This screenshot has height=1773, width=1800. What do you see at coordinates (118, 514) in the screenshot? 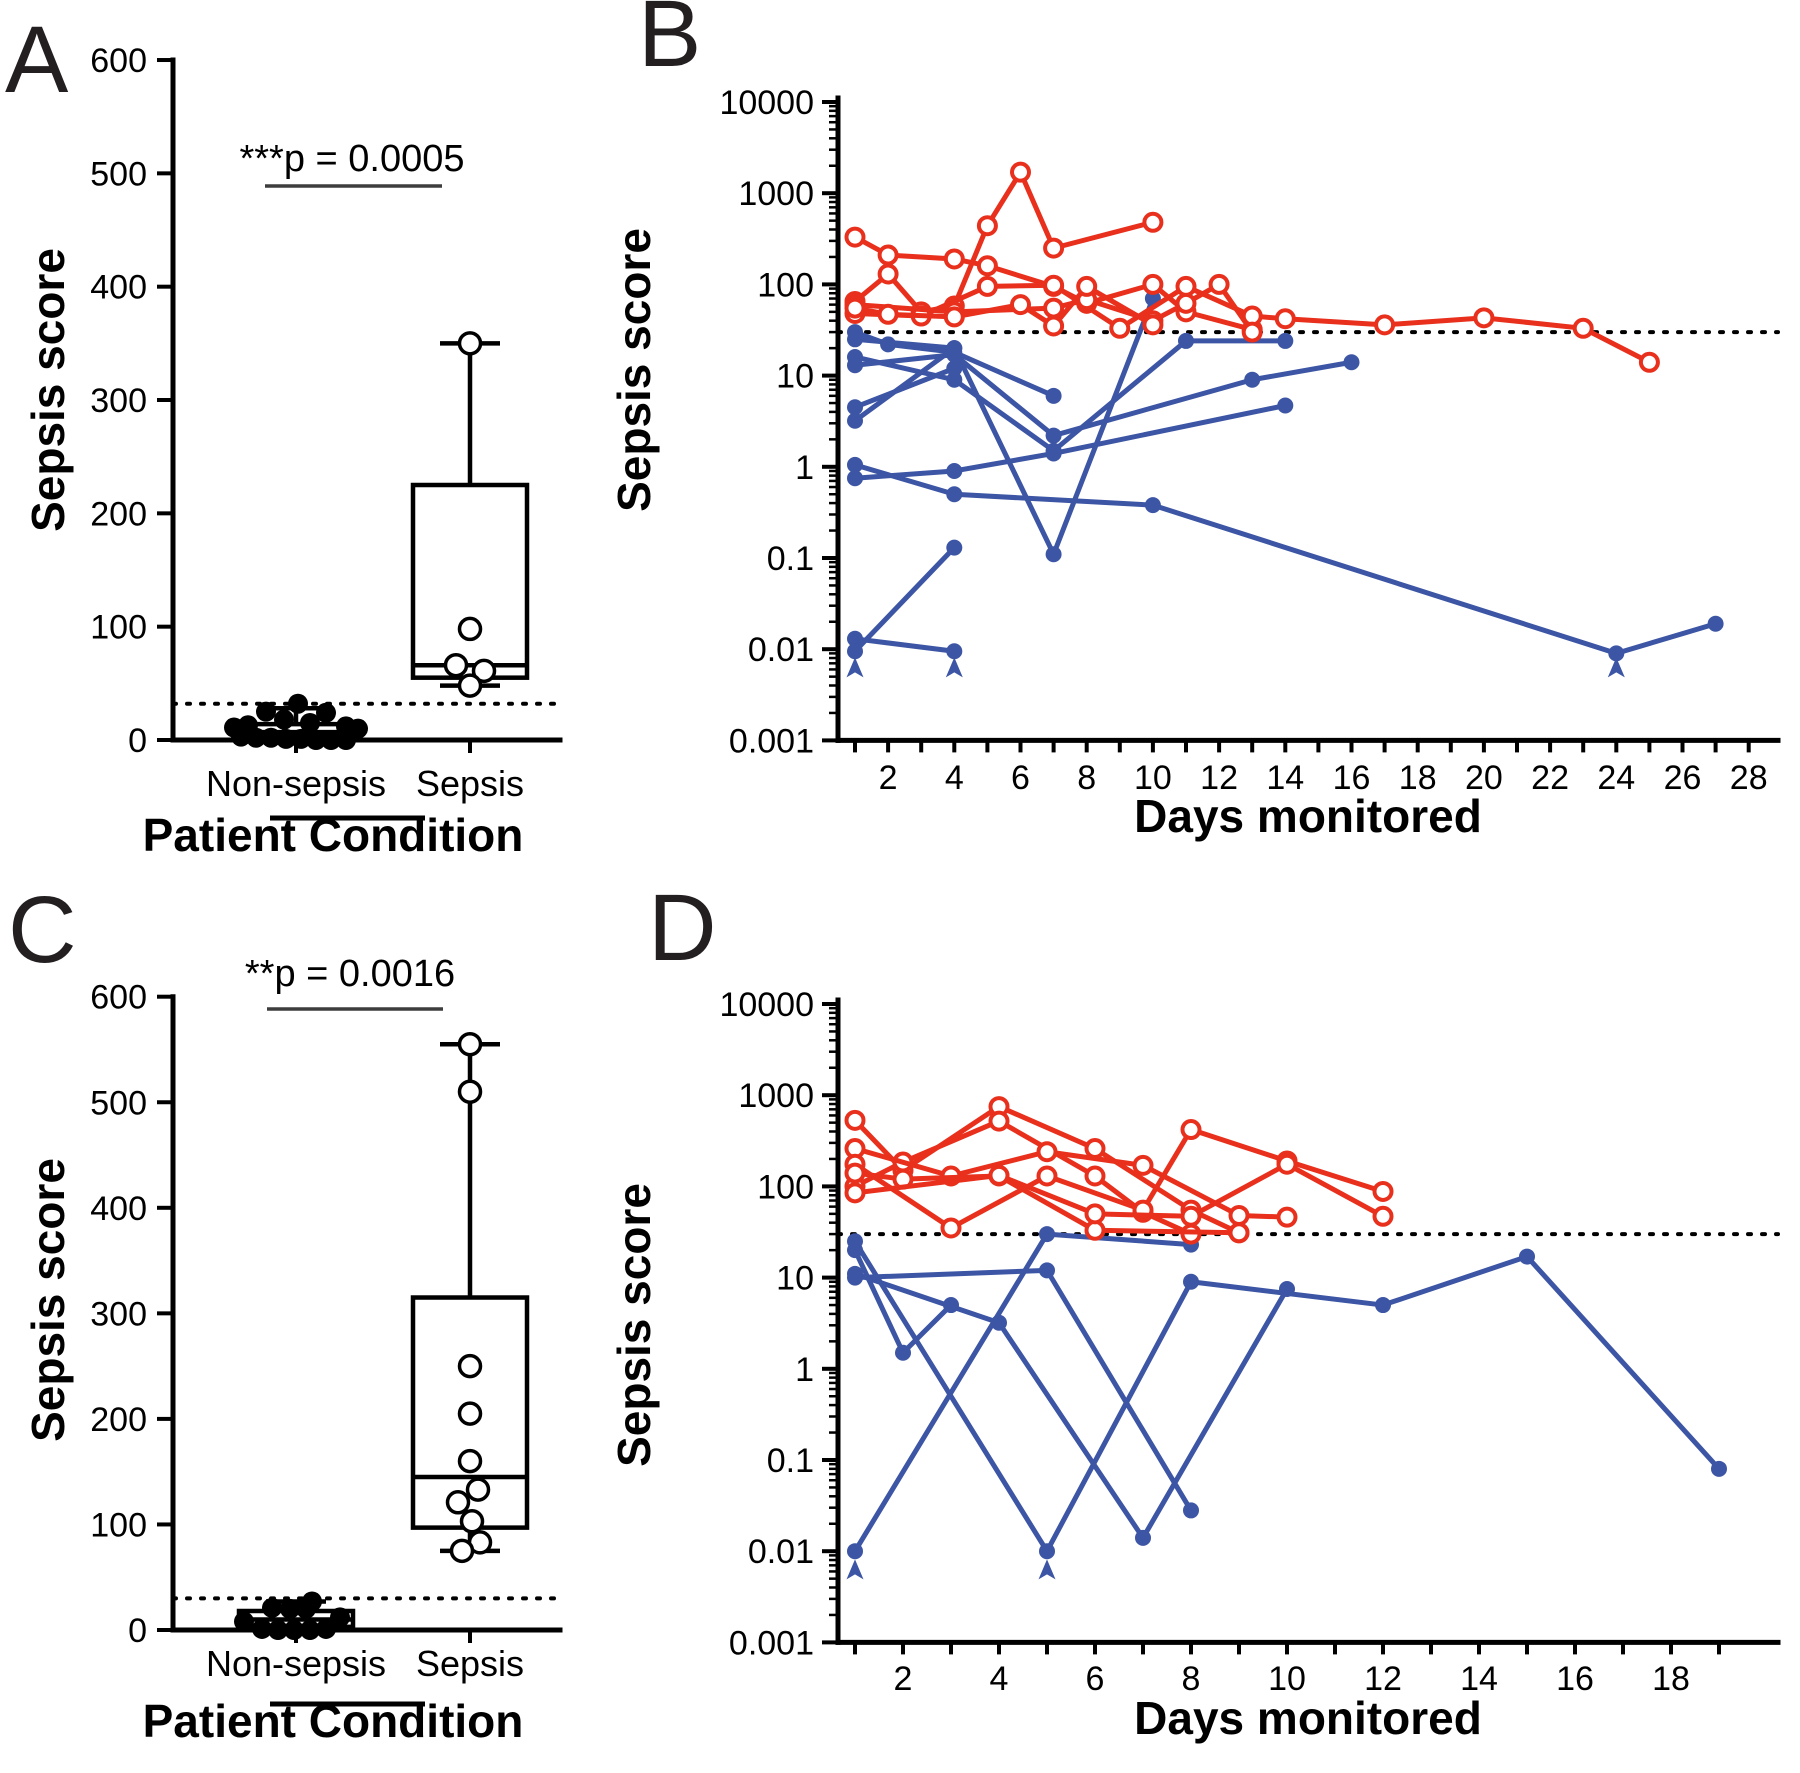
I see `y-tick-label: 200` at bounding box center [118, 514].